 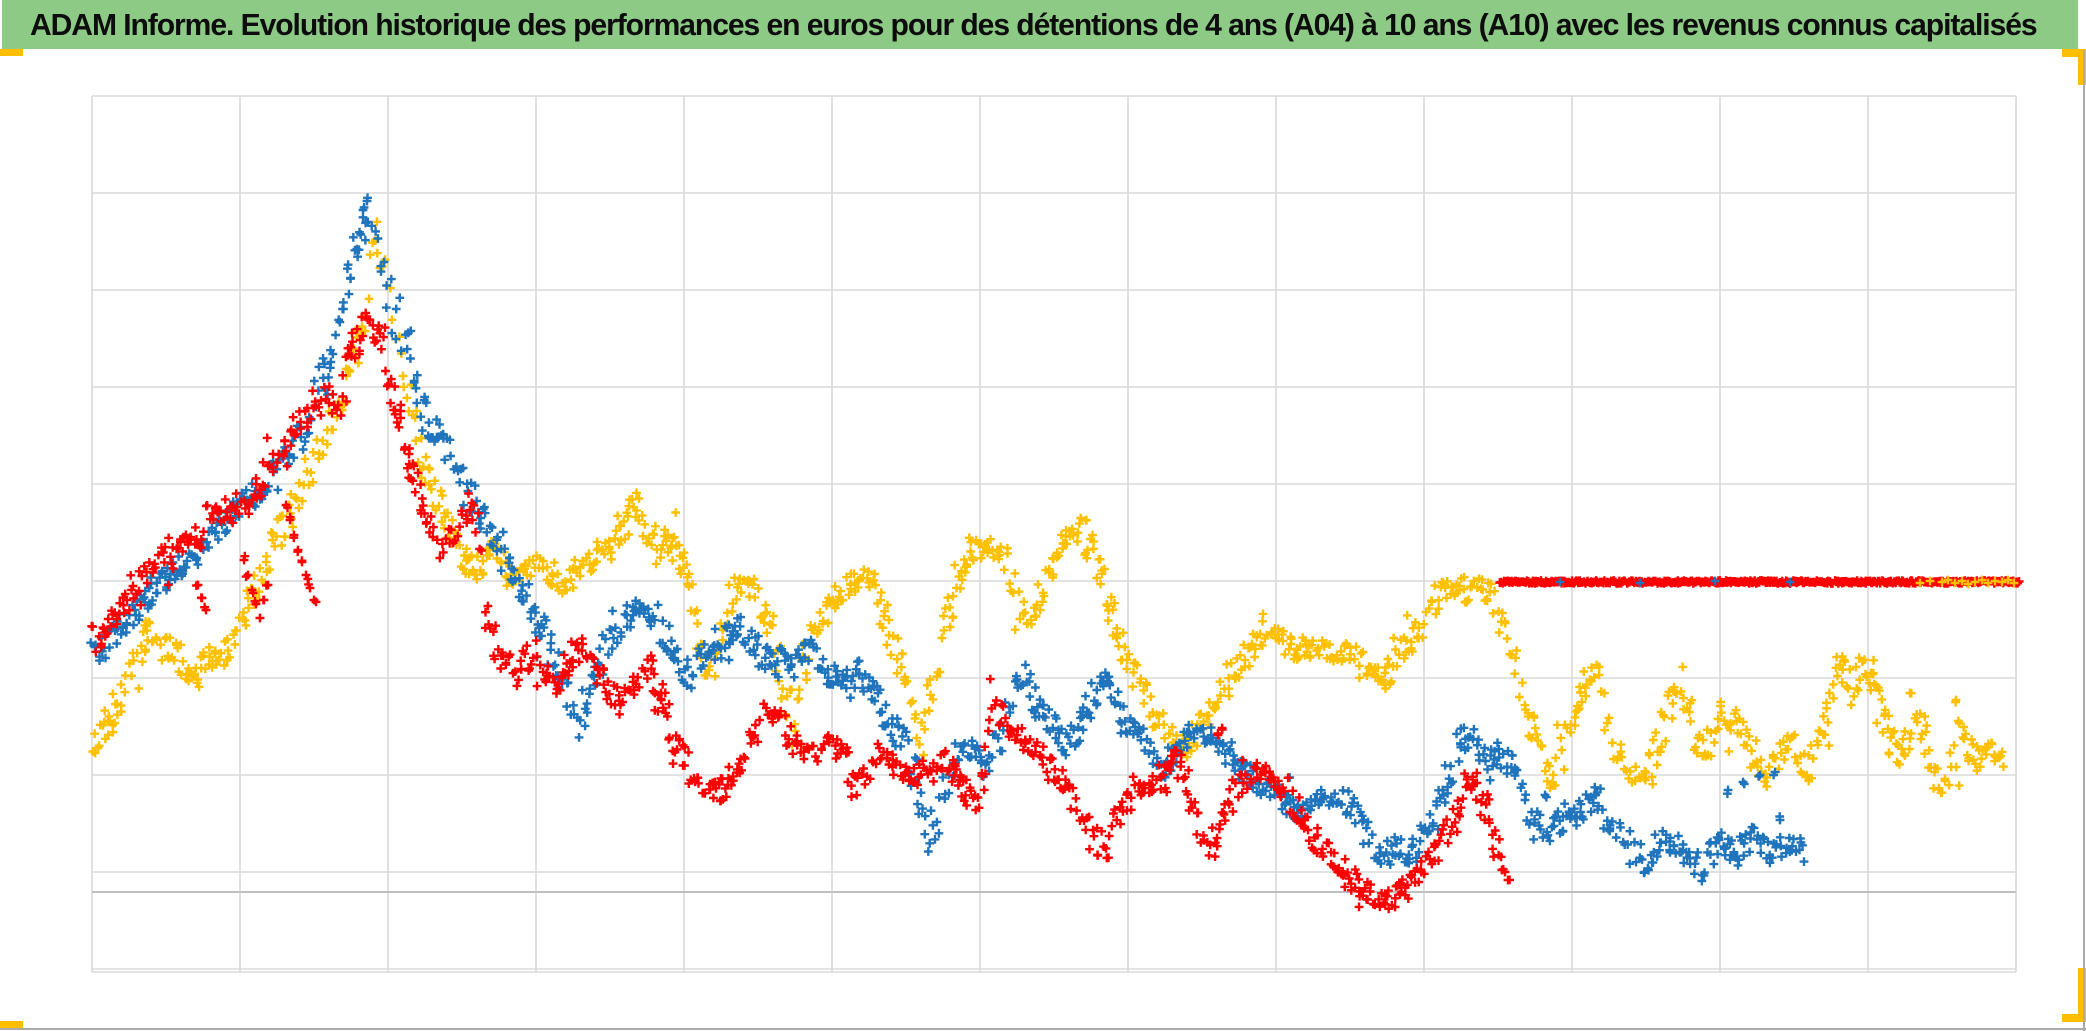 What do you see at coordinates (2082, 995) in the screenshot?
I see `print-area-corner-bottom-right-v` at bounding box center [2082, 995].